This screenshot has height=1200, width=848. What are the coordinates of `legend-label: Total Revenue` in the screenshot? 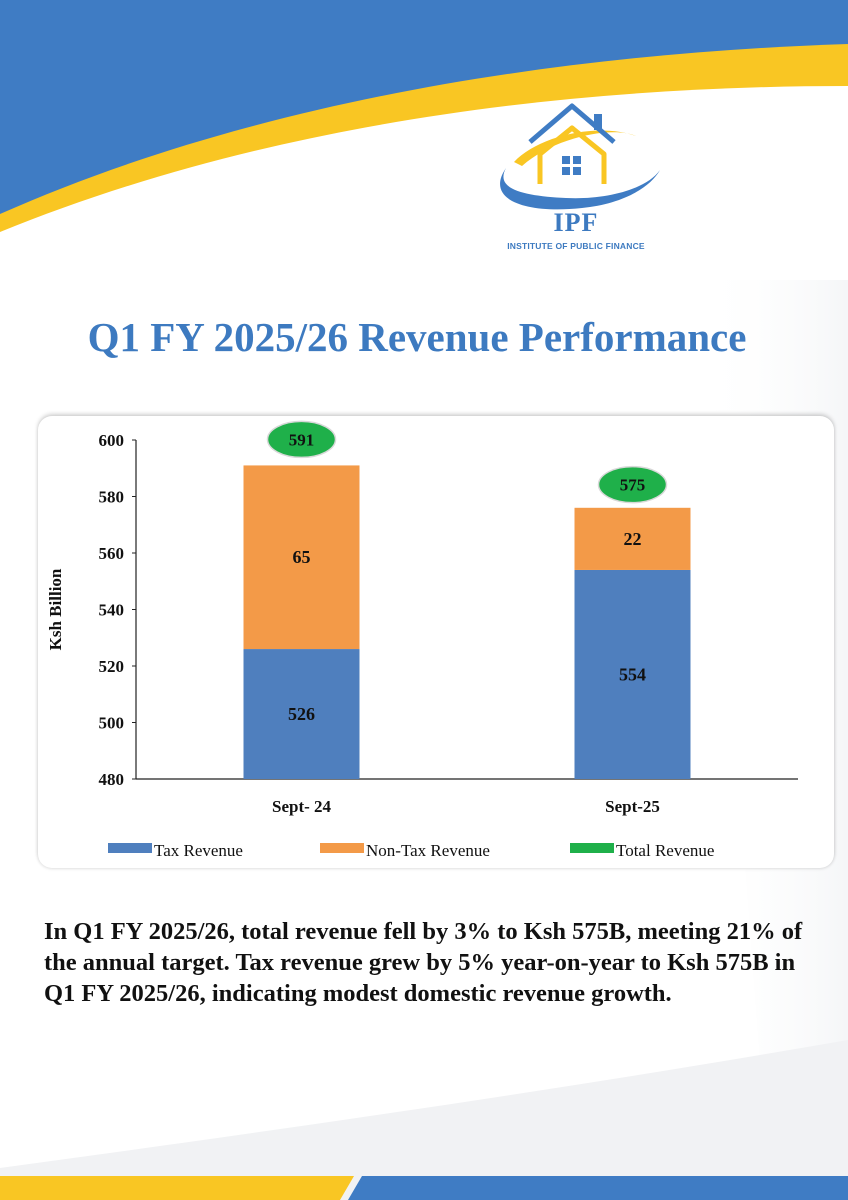 It's located at (665, 850).